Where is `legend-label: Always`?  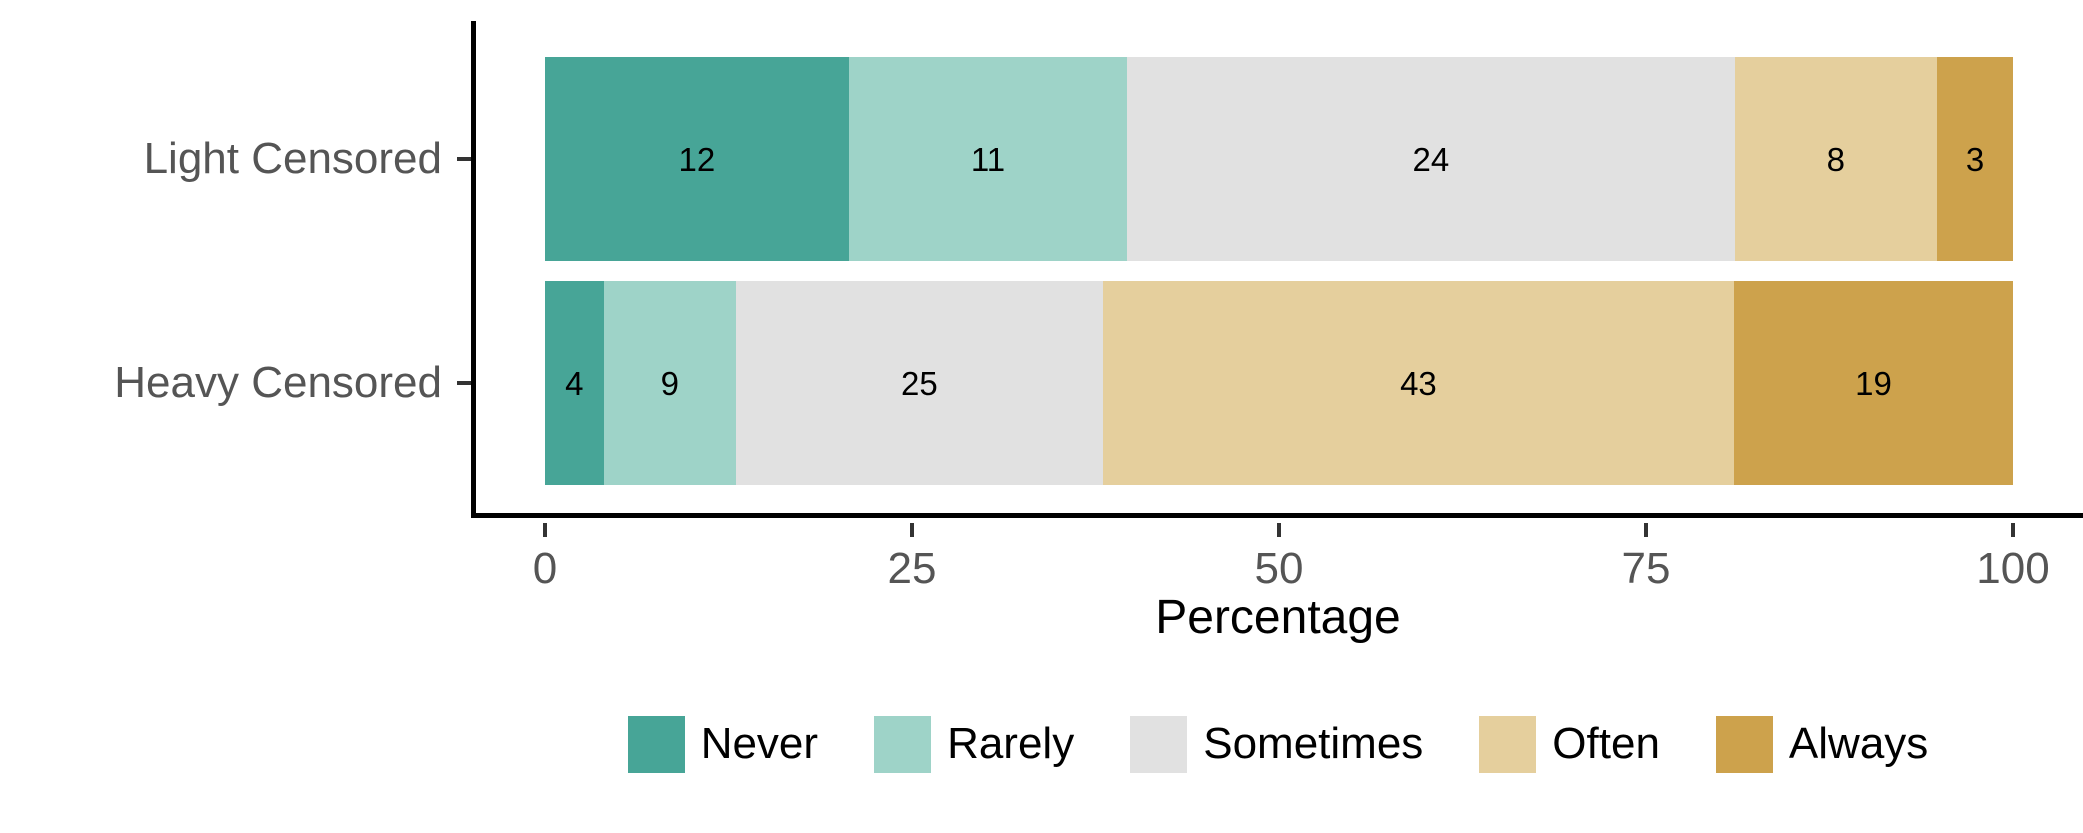
legend-label: Always is located at coordinates (1858, 743).